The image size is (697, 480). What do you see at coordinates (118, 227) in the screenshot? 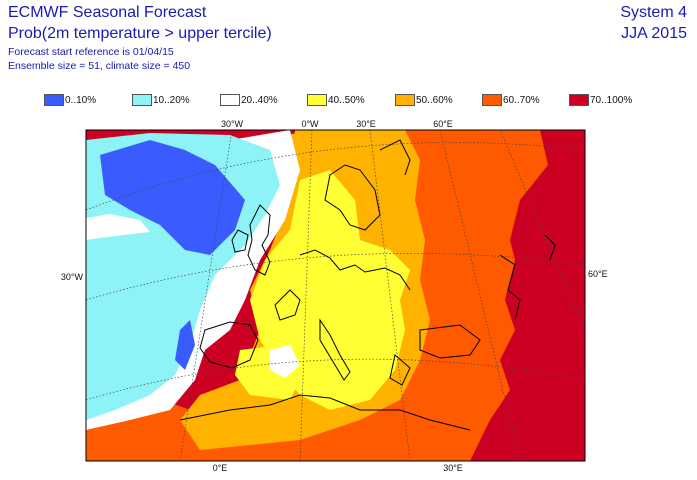
I see `field-20-40-atlantic` at bounding box center [118, 227].